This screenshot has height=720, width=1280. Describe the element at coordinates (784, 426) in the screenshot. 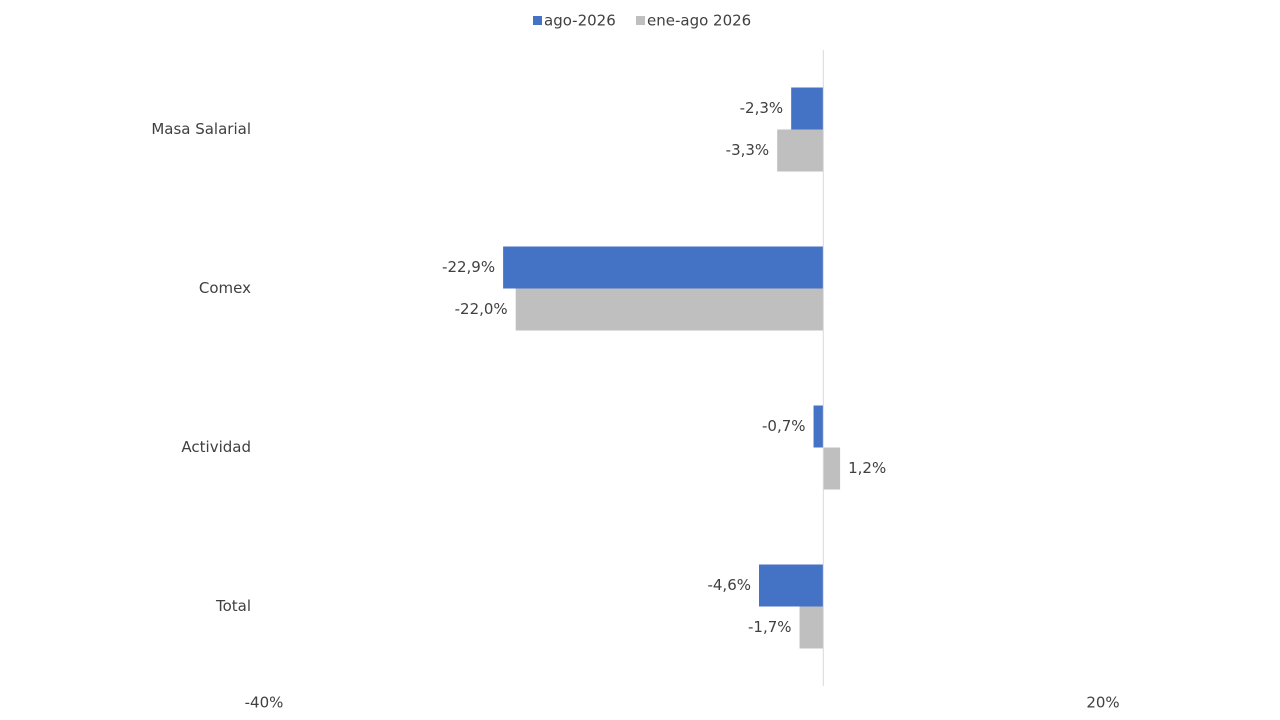

I see `value-label: -0,7%` at that location.